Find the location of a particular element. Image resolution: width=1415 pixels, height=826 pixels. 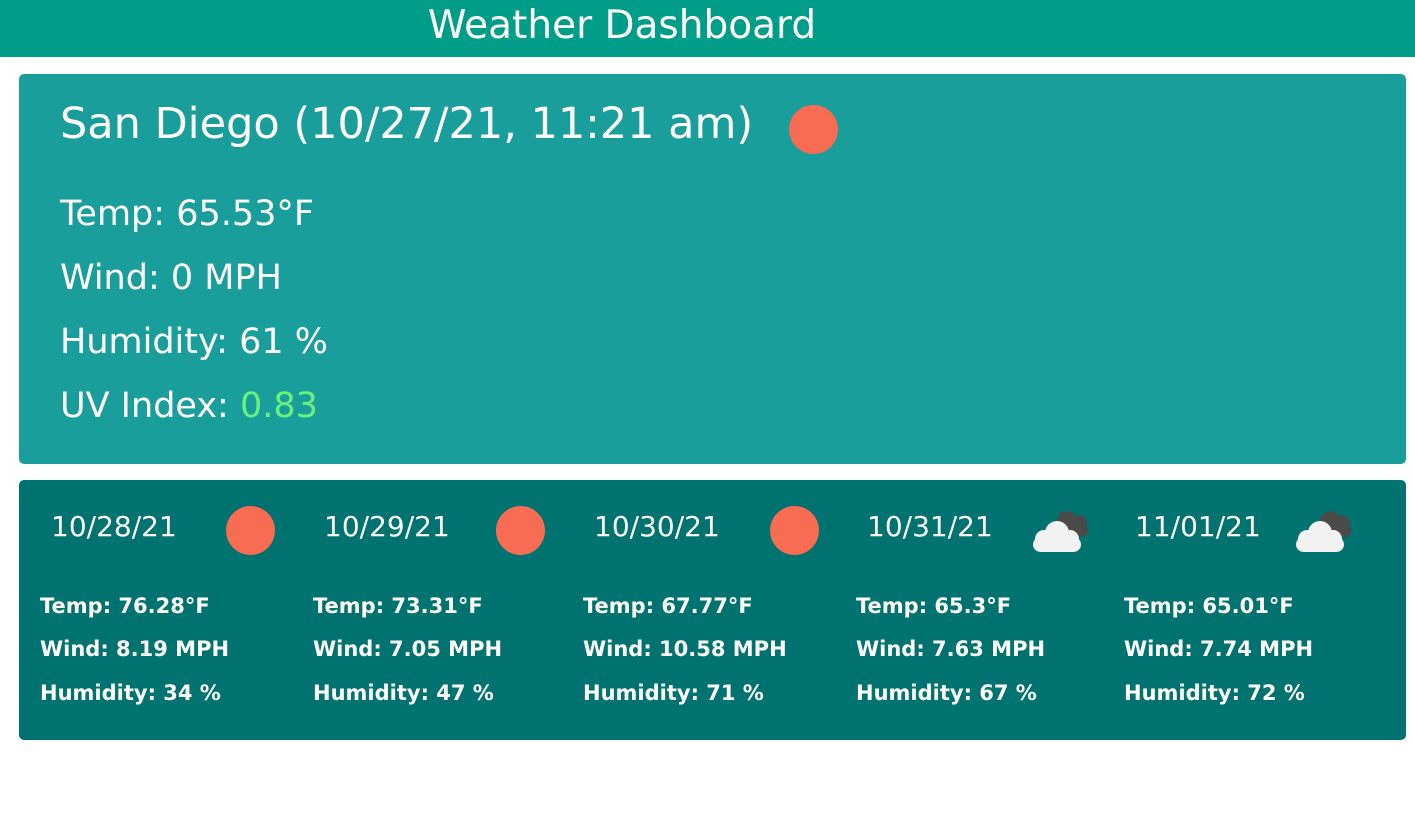

forecast-humidity: Humidity: 67 % is located at coordinates (946, 693).